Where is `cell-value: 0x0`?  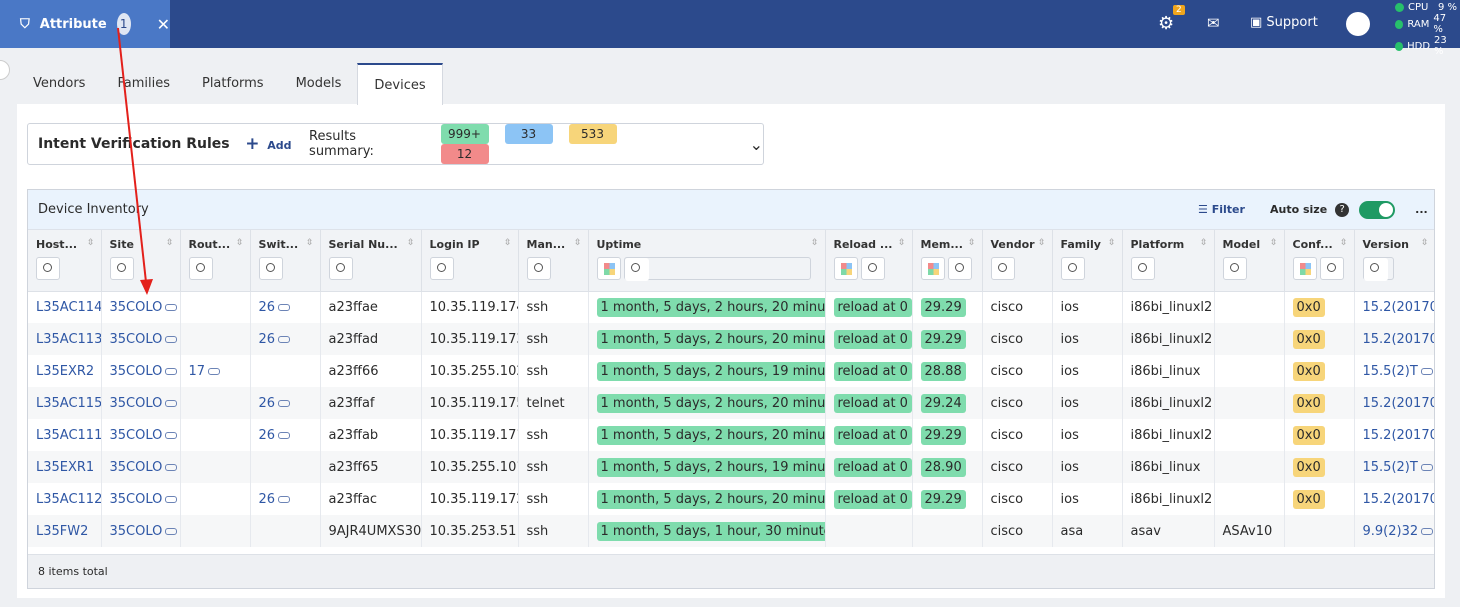 cell-value: 0x0 is located at coordinates (1308, 307).